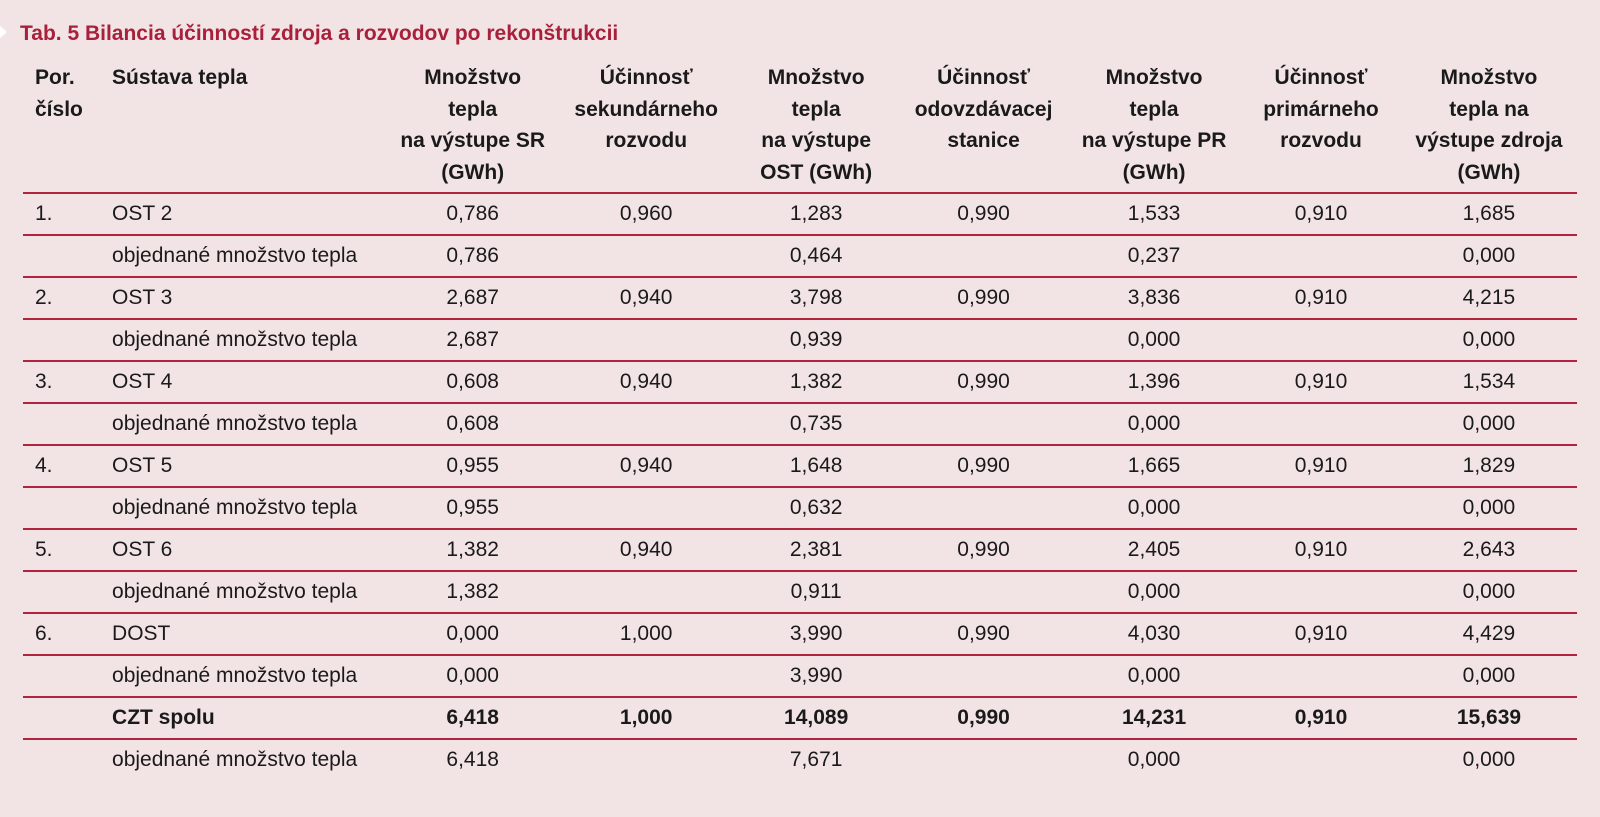  I want to click on cell-row-number: 6., so click(68, 634).